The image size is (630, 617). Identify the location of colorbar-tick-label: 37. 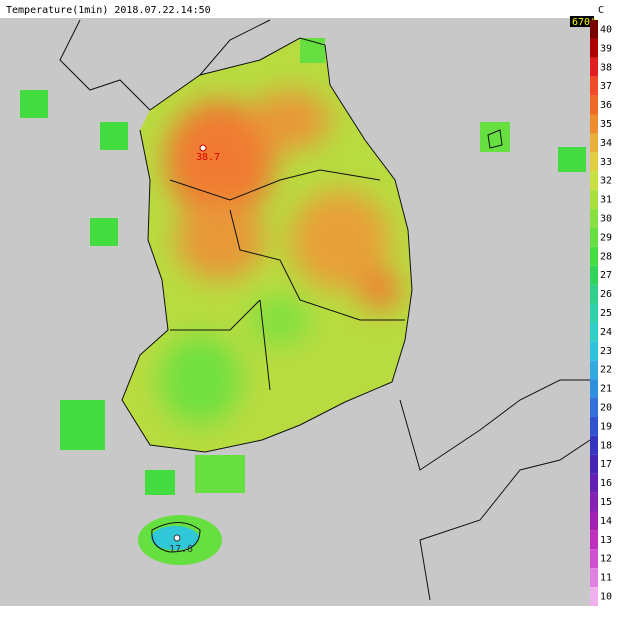
(606, 86).